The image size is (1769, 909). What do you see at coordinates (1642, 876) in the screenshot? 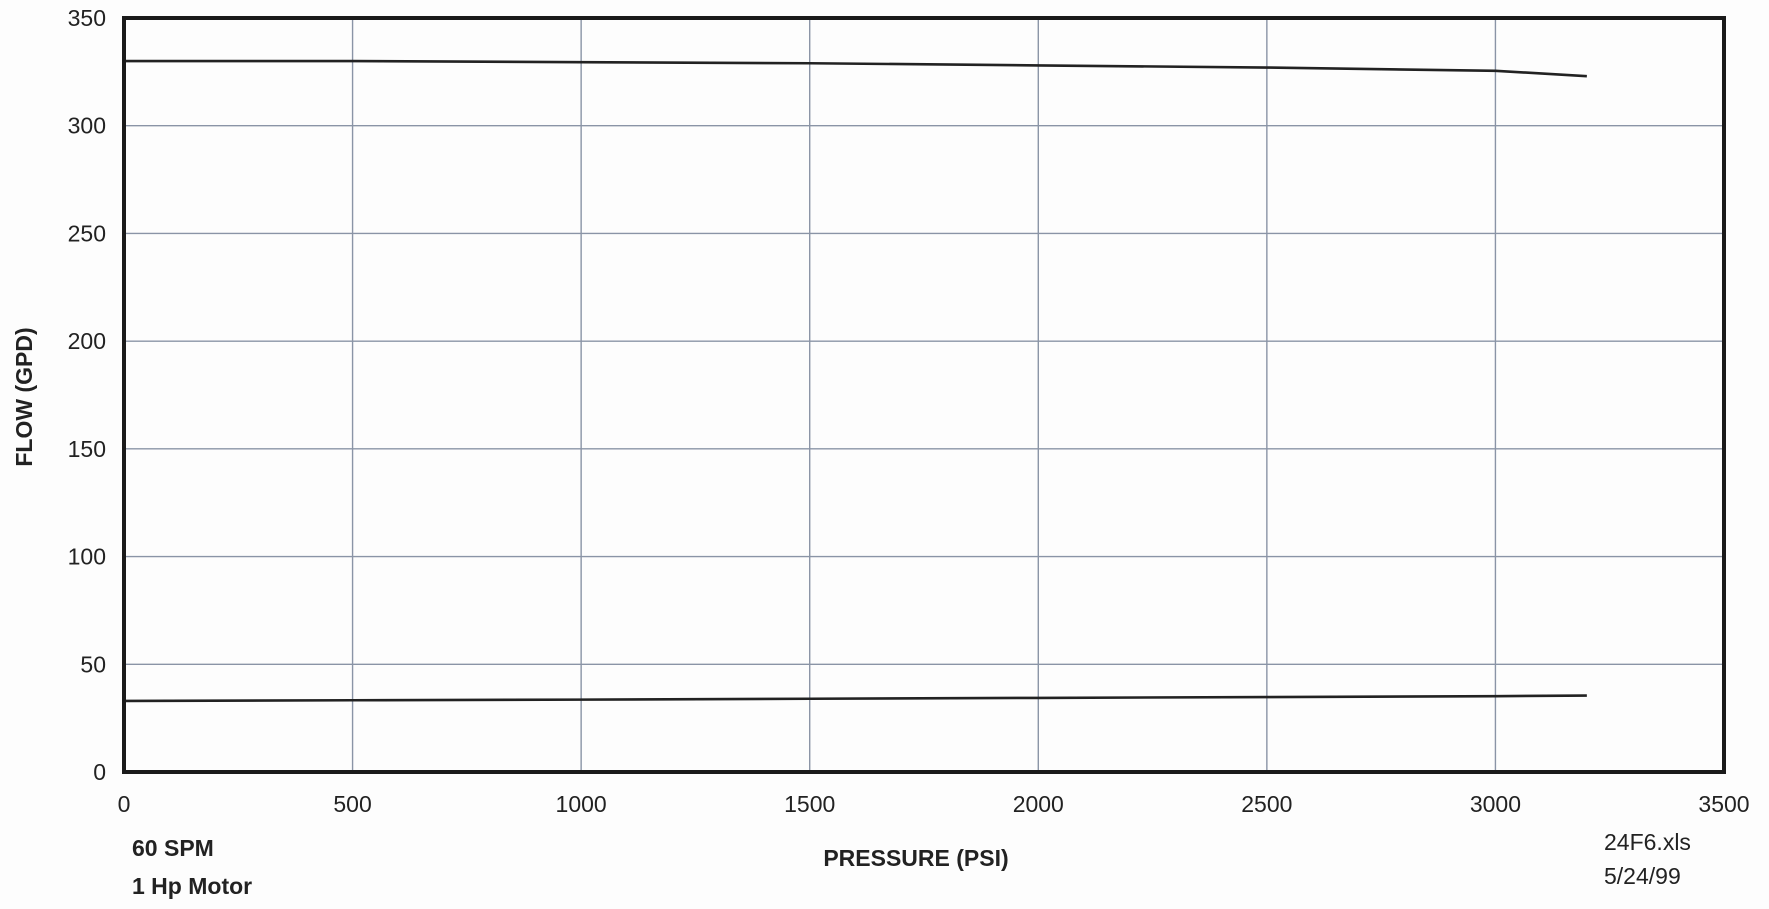
I see `note-date: 5/24/99` at bounding box center [1642, 876].